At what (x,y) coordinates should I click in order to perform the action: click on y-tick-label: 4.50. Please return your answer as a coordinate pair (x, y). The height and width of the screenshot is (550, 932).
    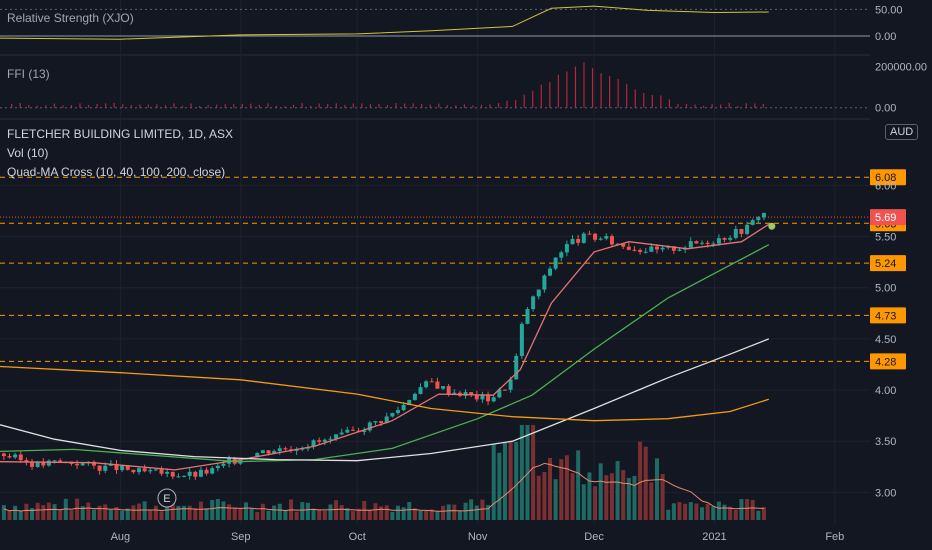
    Looking at the image, I should click on (885, 340).